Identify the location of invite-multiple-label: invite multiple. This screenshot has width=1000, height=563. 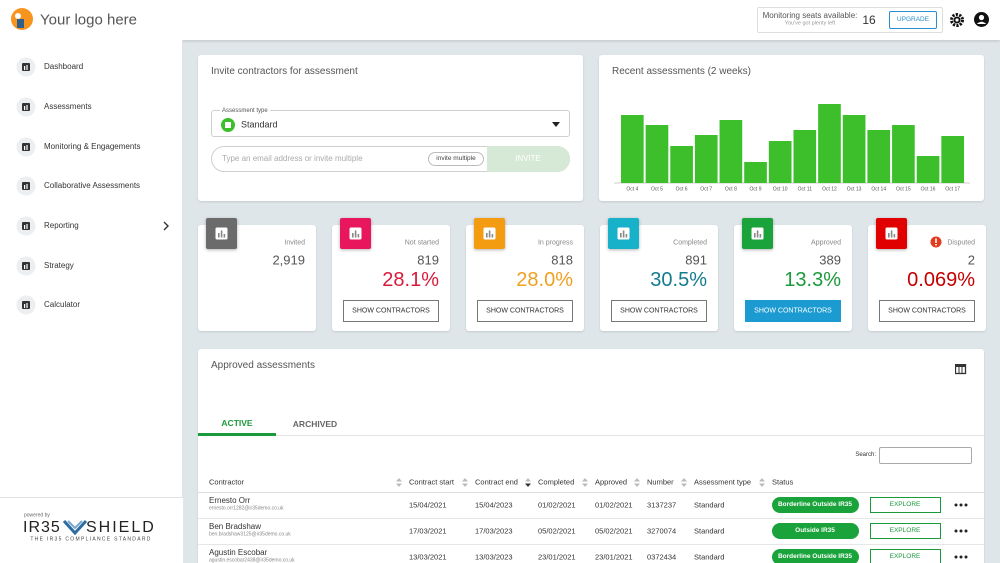
(456, 158).